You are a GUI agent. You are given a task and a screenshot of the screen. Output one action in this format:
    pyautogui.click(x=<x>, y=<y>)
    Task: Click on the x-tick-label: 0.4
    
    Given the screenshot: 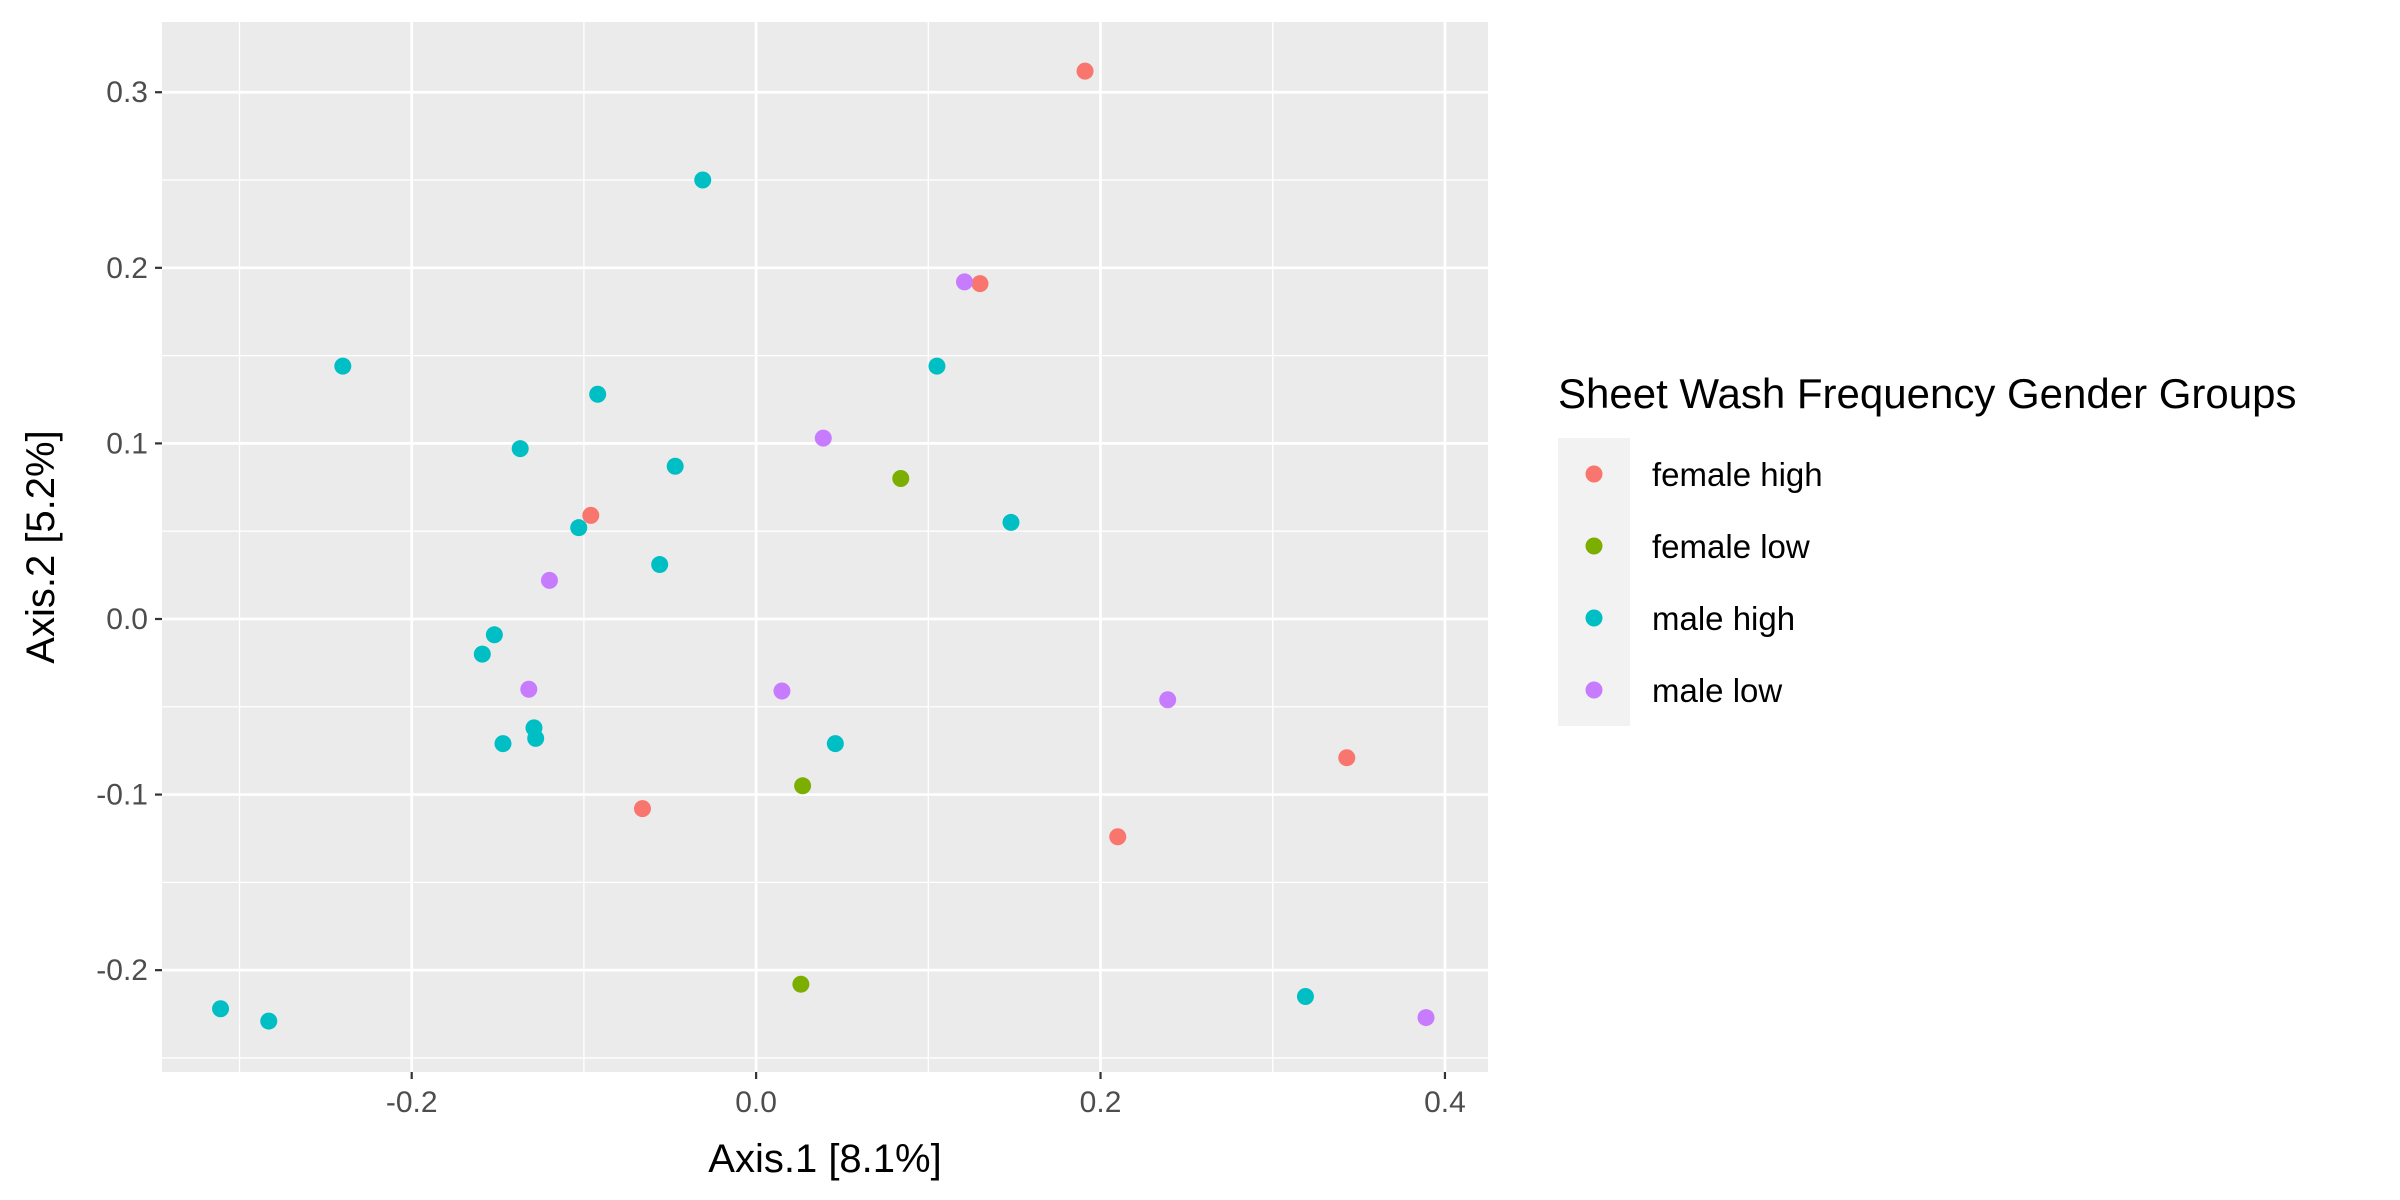 What is the action you would take?
    pyautogui.click(x=1445, y=1102)
    